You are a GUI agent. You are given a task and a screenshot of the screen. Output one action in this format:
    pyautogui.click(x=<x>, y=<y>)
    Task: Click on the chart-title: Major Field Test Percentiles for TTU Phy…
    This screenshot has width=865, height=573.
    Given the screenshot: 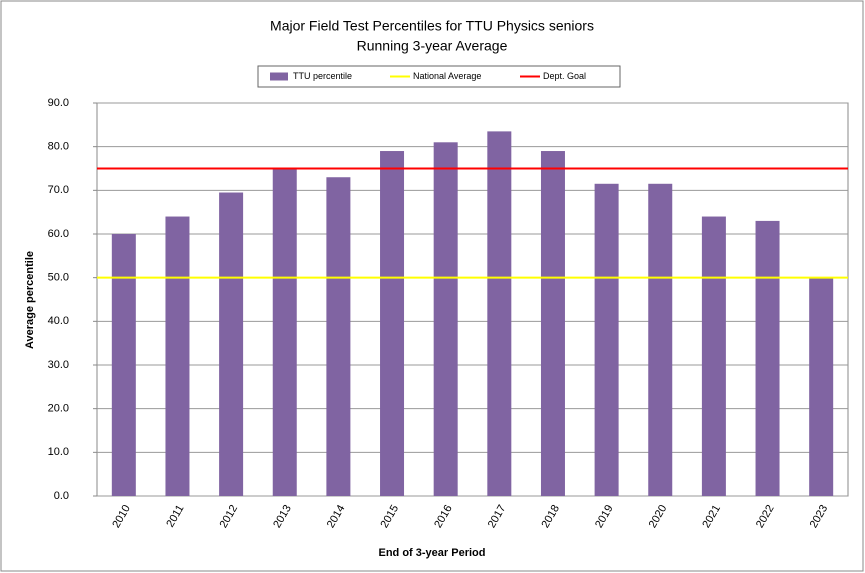 What is the action you would take?
    pyautogui.click(x=432, y=26)
    